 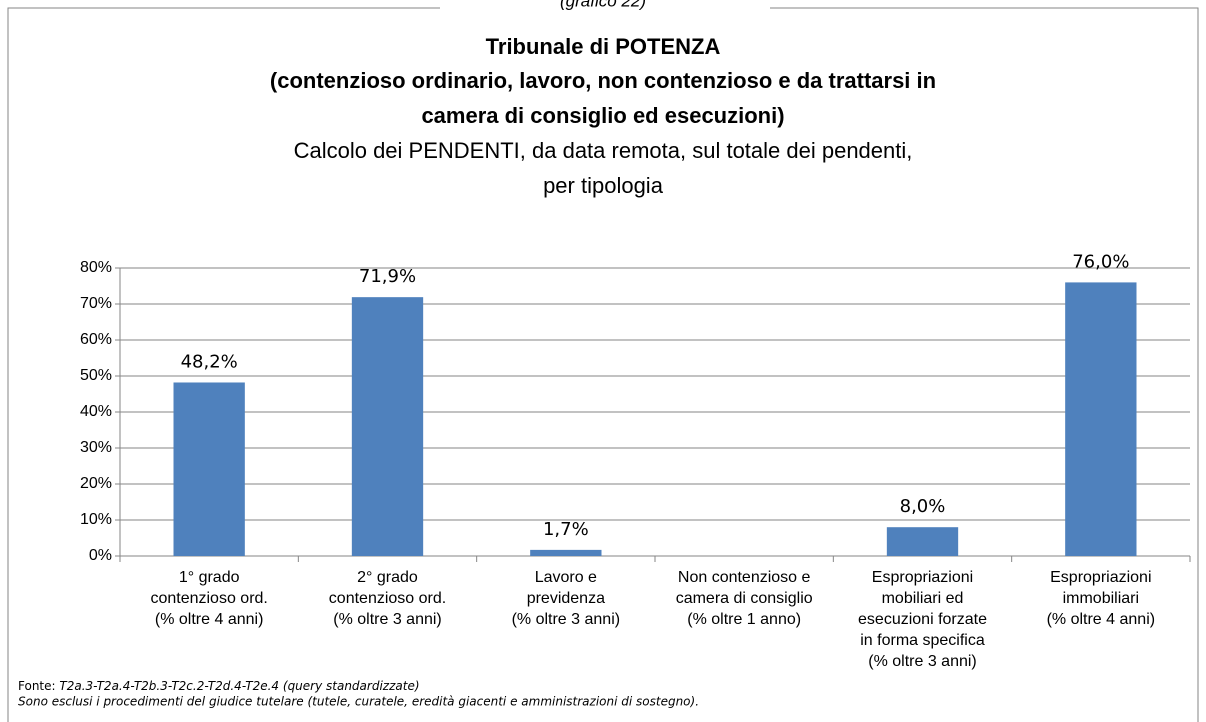 I want to click on y-tick-label: 0%, so click(x=100, y=555).